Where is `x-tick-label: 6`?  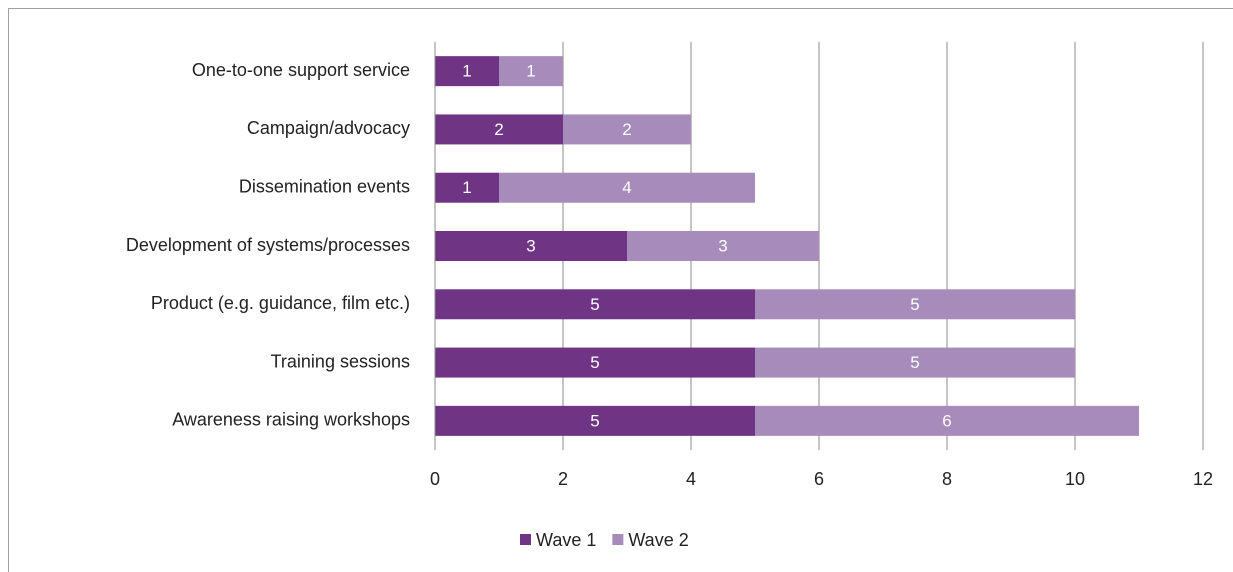 x-tick-label: 6 is located at coordinates (819, 479).